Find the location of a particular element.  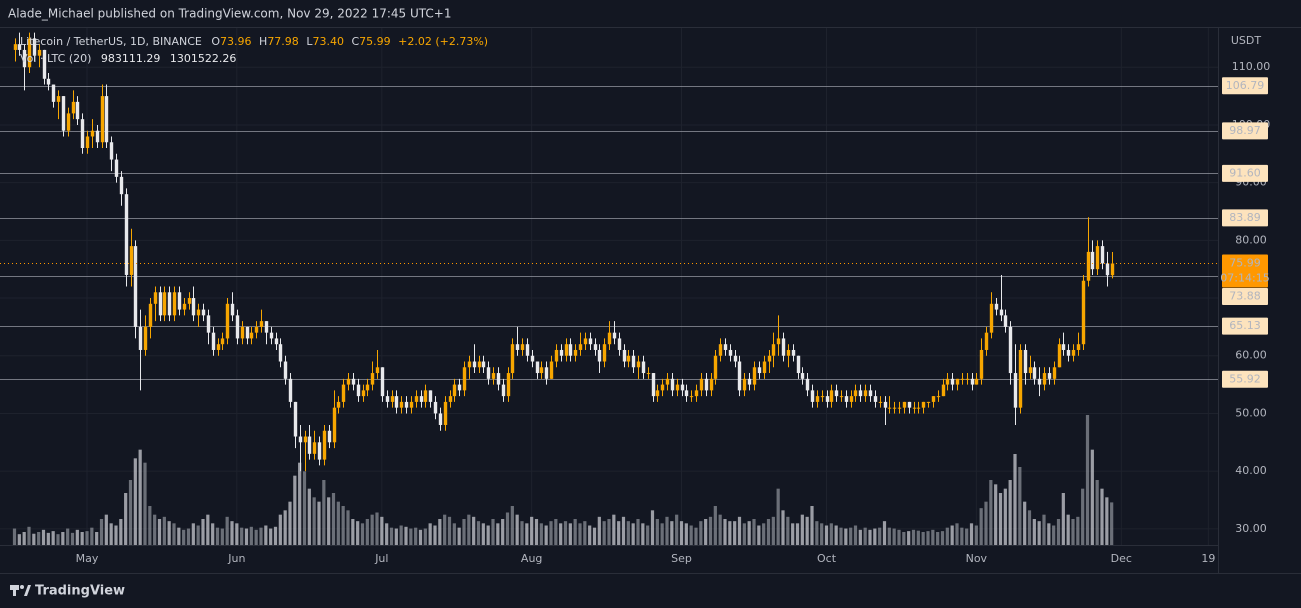

legend-key: O is located at coordinates (215, 41).